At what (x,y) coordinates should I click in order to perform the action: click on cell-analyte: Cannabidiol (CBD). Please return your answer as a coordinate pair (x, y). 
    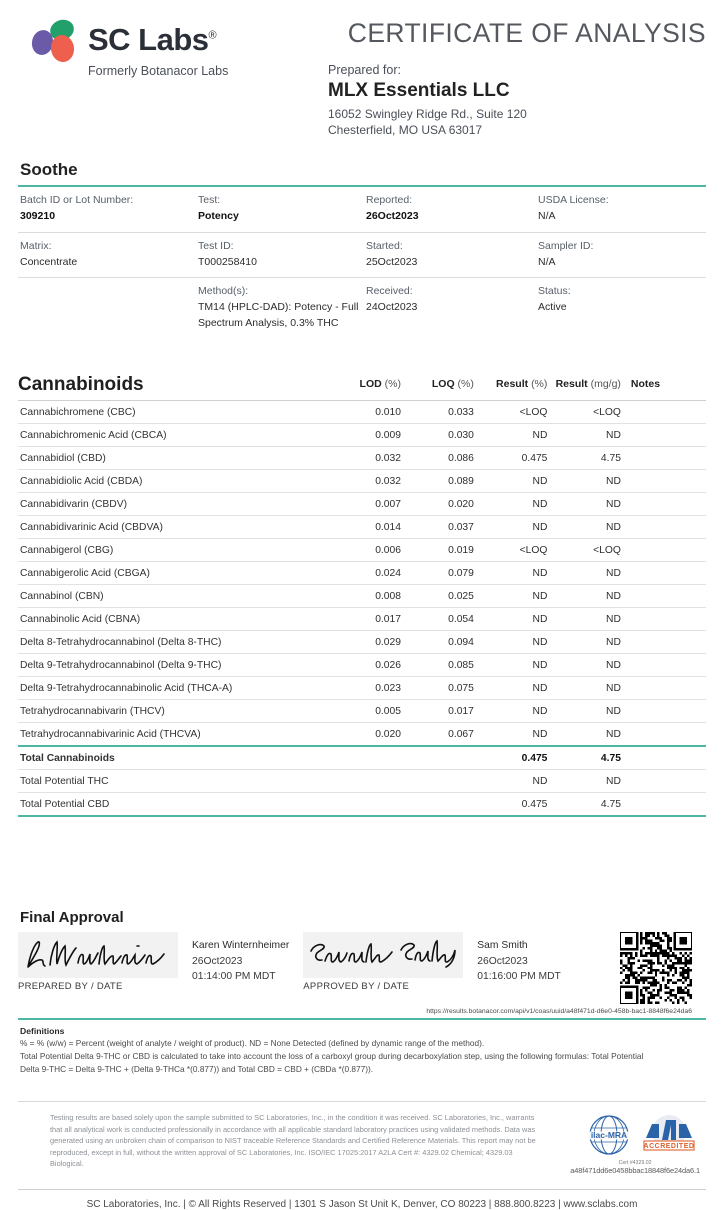
    Looking at the image, I should click on (63, 458).